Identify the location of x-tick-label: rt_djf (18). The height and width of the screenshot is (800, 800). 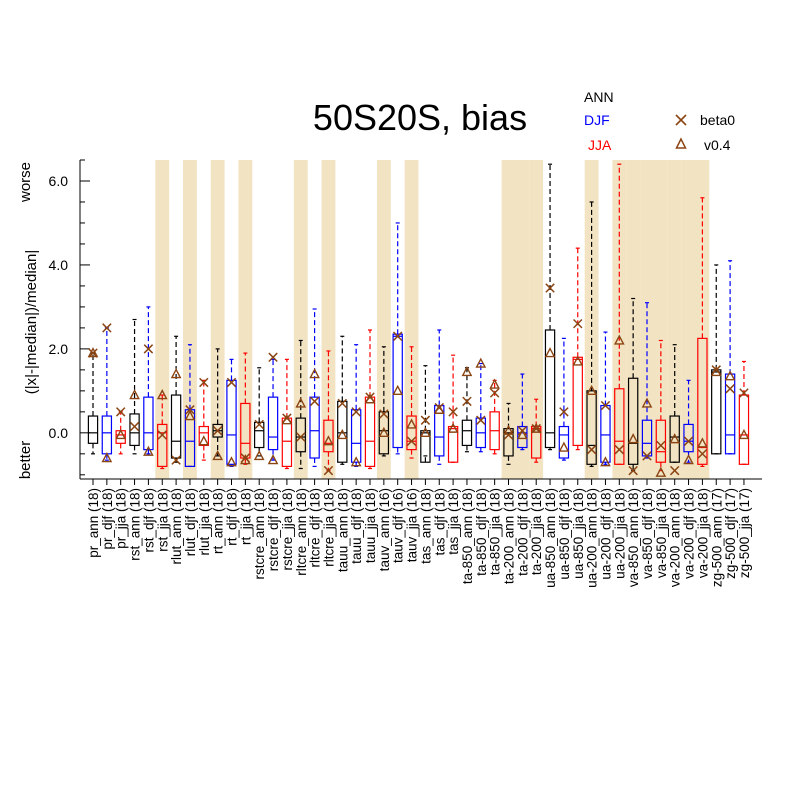
(232, 517).